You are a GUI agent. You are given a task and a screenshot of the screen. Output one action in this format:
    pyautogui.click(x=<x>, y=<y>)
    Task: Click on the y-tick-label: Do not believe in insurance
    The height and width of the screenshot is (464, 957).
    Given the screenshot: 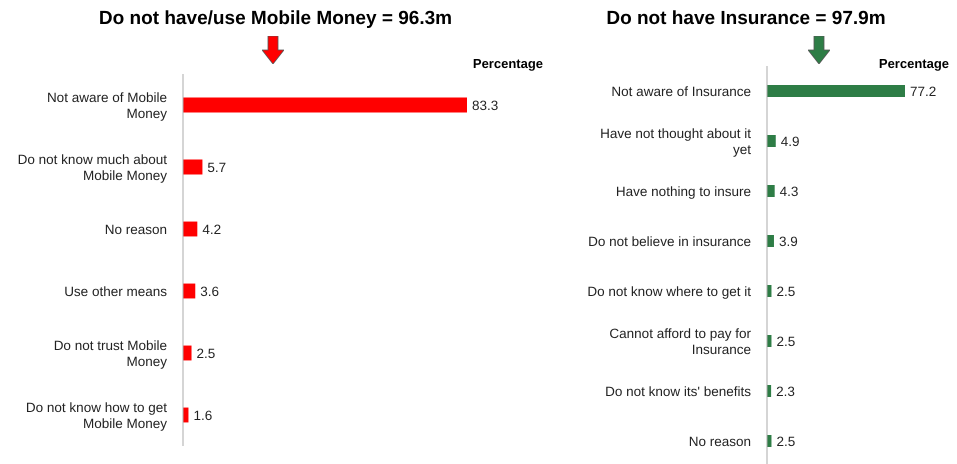 What is the action you would take?
    pyautogui.click(x=669, y=241)
    